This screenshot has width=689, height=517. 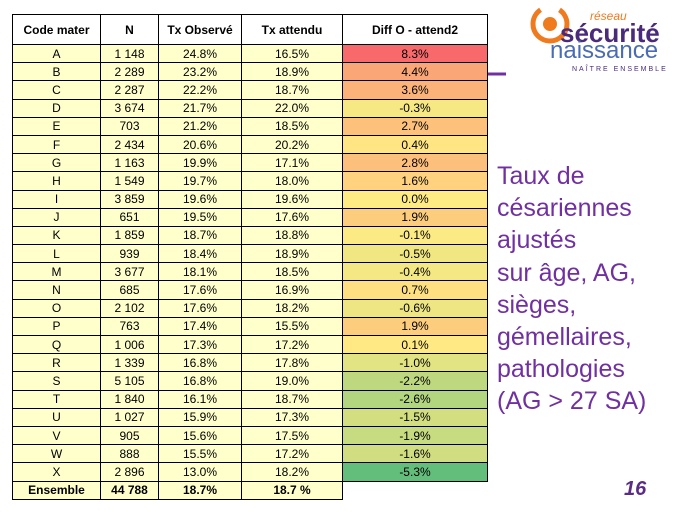 What do you see at coordinates (56, 90) in the screenshot?
I see `cell: C` at bounding box center [56, 90].